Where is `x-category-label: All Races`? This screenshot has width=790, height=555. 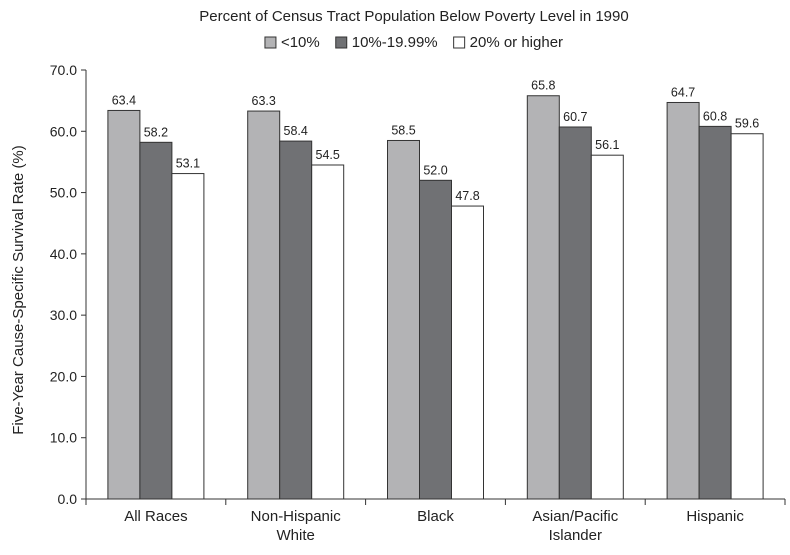
x-category-label: All Races is located at coordinates (155, 516).